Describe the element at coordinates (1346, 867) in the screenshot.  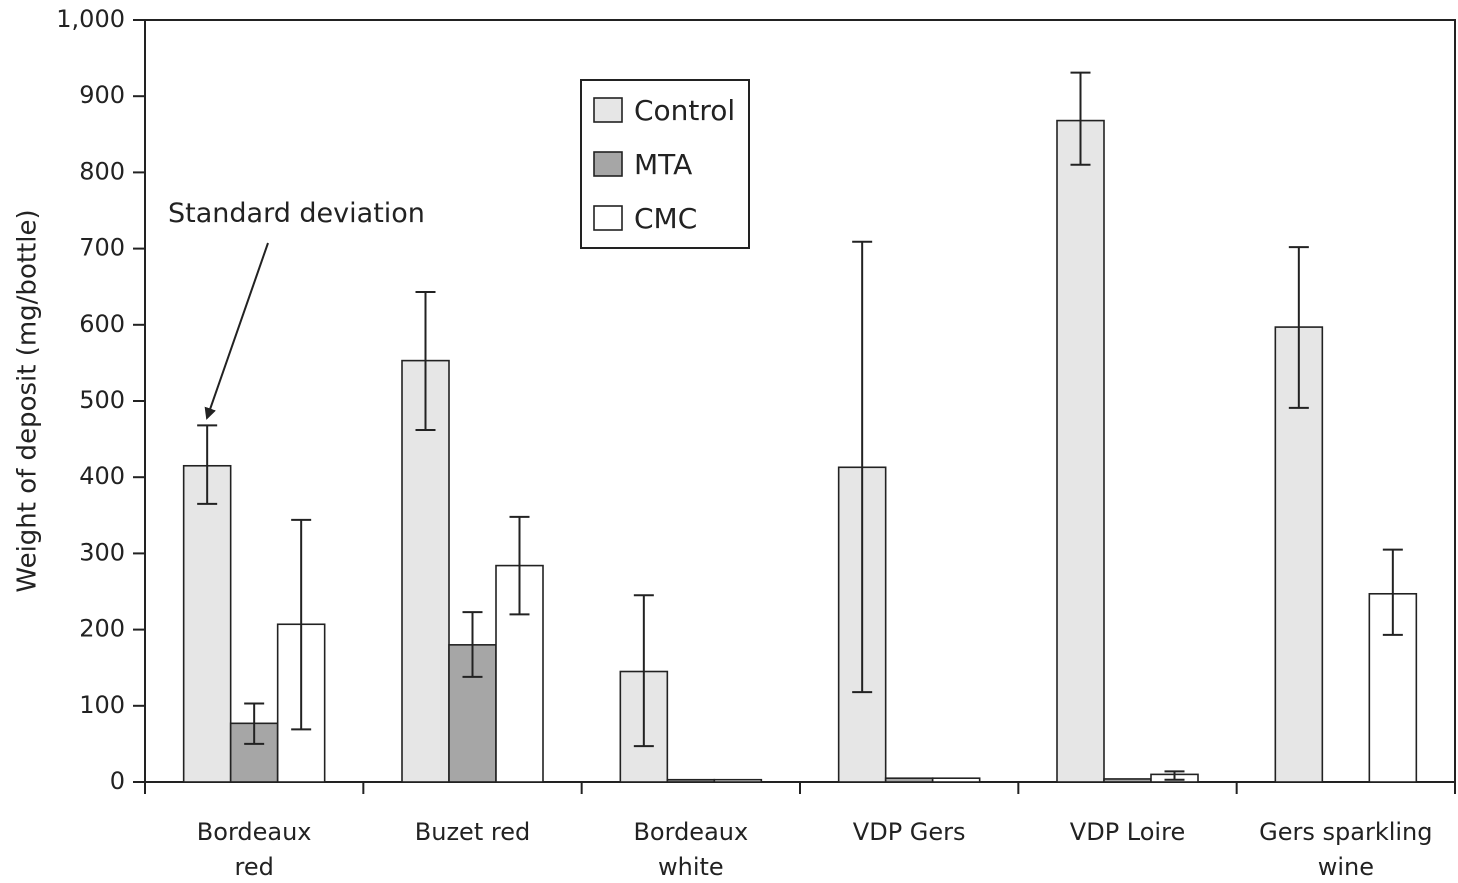
I see `x-category-label: wine` at that location.